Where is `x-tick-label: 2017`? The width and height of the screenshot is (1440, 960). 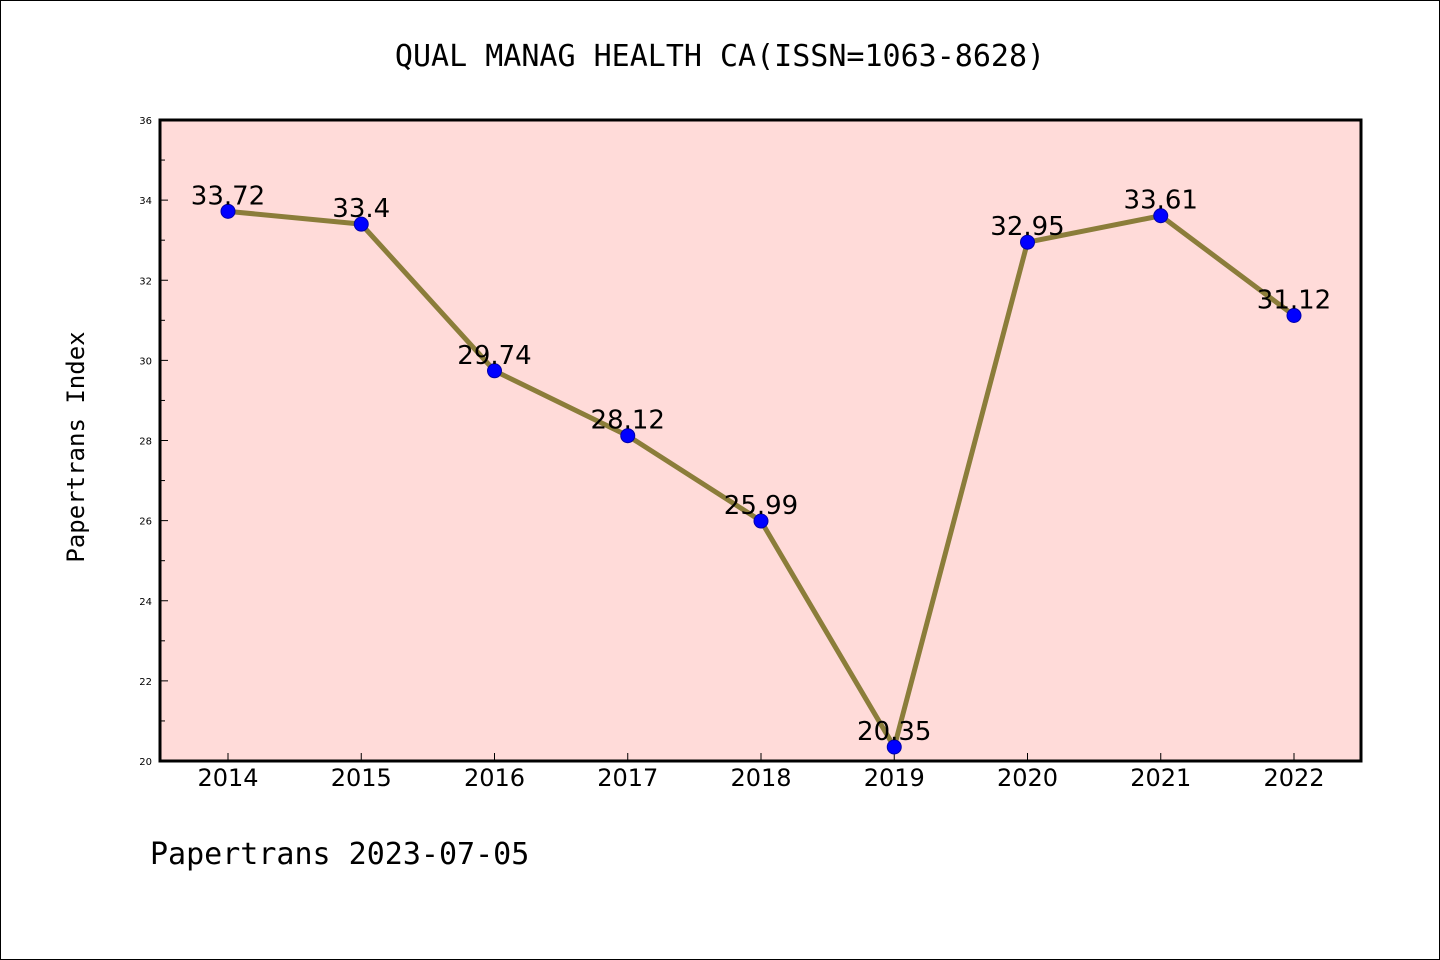 x-tick-label: 2017 is located at coordinates (627, 778).